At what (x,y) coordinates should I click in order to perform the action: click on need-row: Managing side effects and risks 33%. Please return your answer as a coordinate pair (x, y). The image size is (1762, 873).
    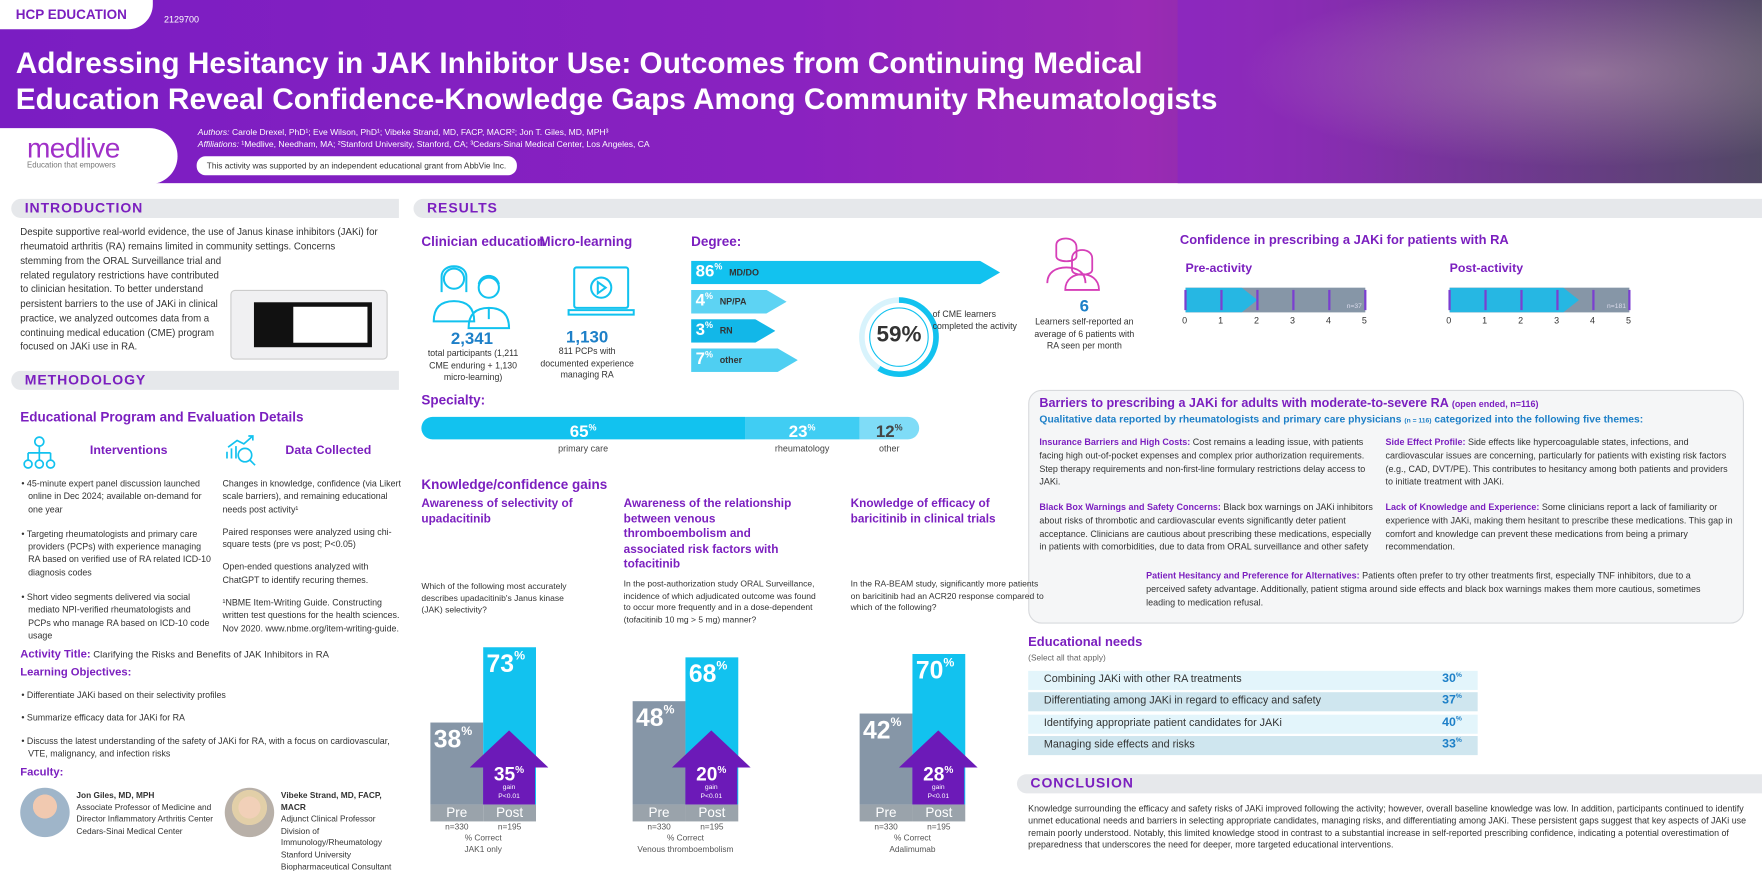
    Looking at the image, I should click on (1253, 745).